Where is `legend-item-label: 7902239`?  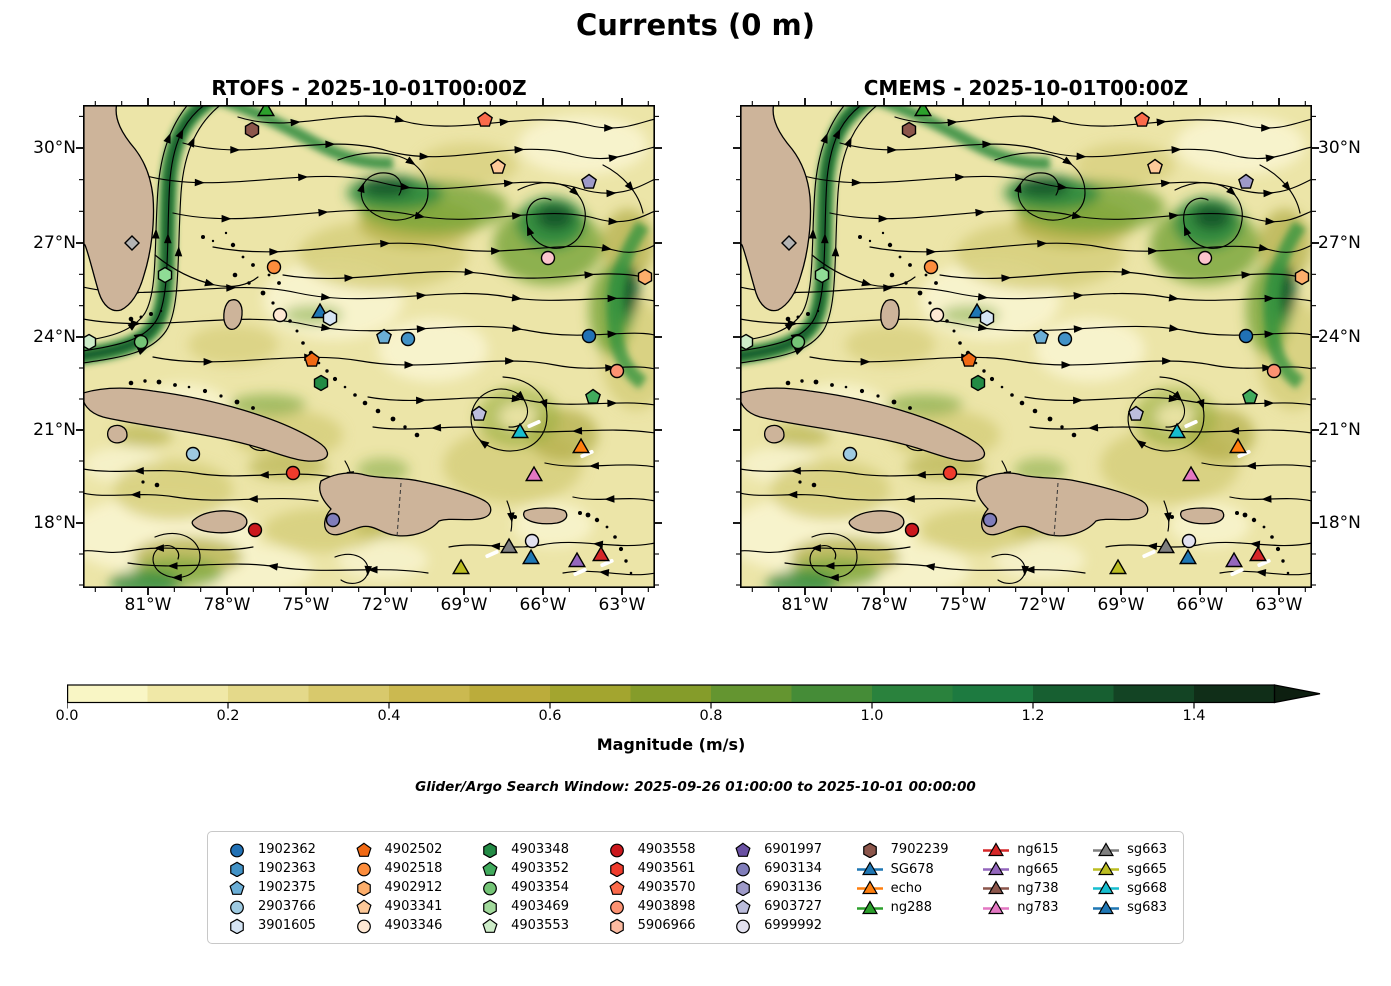
legend-item-label: 7902239 is located at coordinates (919, 850).